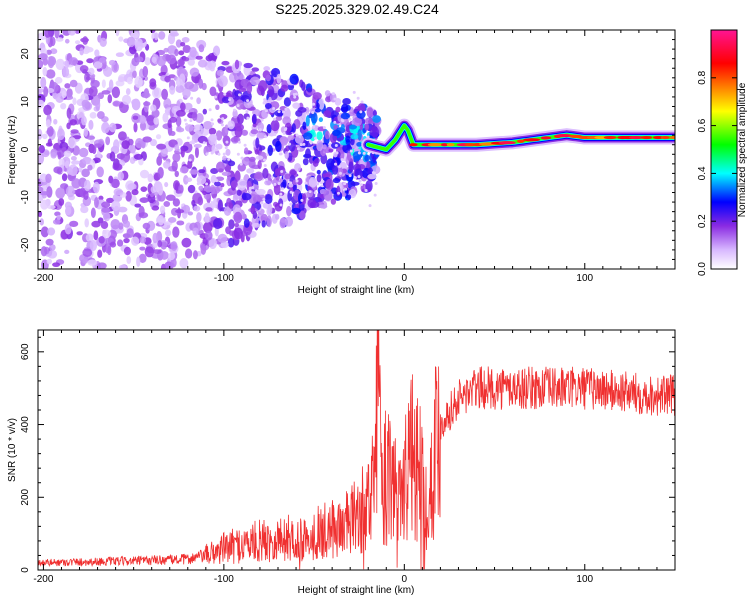  I want to click on snr-x-tick-label: -200, so click(43, 579).